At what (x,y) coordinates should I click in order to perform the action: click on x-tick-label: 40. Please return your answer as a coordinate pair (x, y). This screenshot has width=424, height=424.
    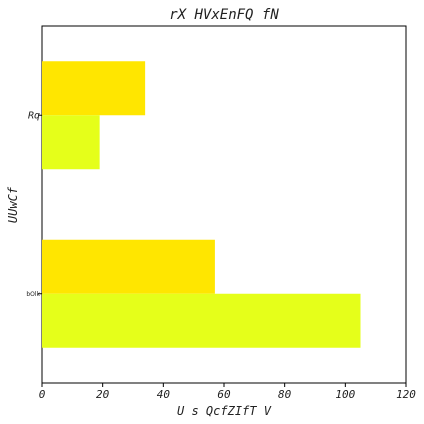
    Looking at the image, I should click on (164, 394).